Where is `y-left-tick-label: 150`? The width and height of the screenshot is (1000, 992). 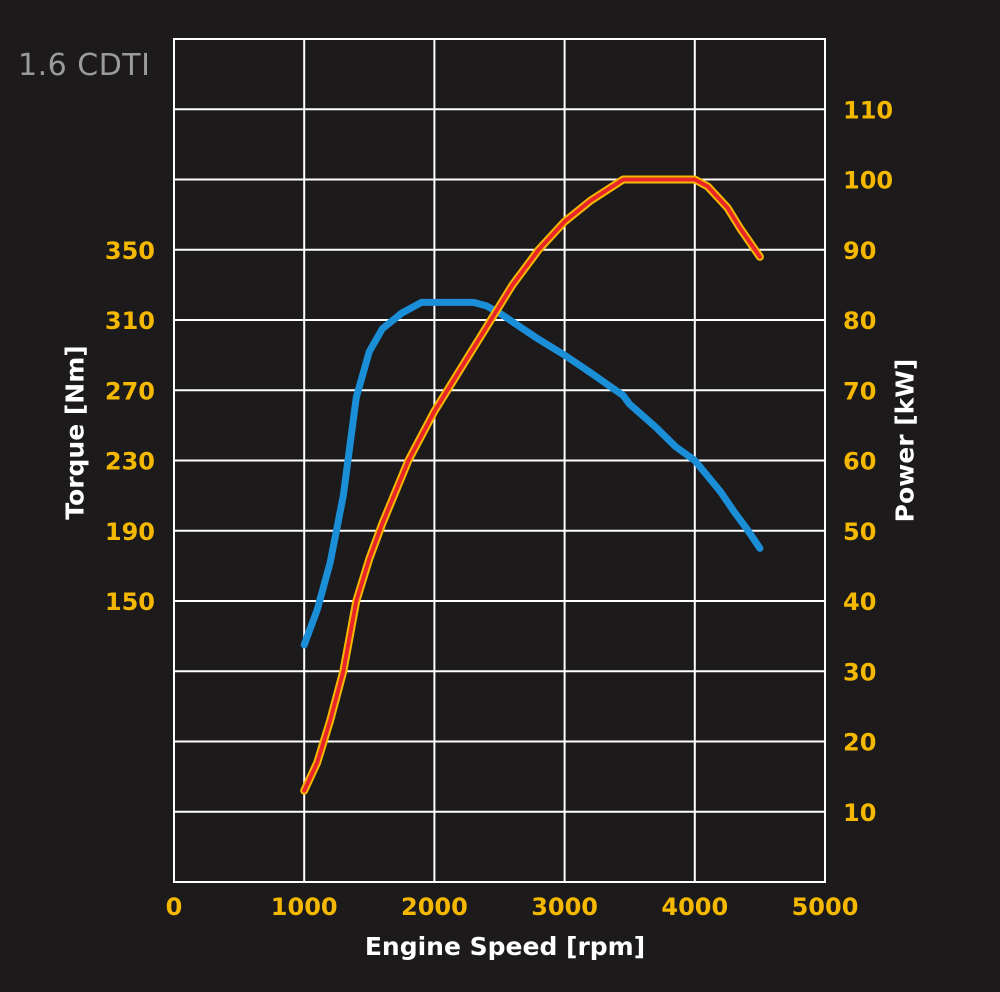
y-left-tick-label: 150 is located at coordinates (130, 602).